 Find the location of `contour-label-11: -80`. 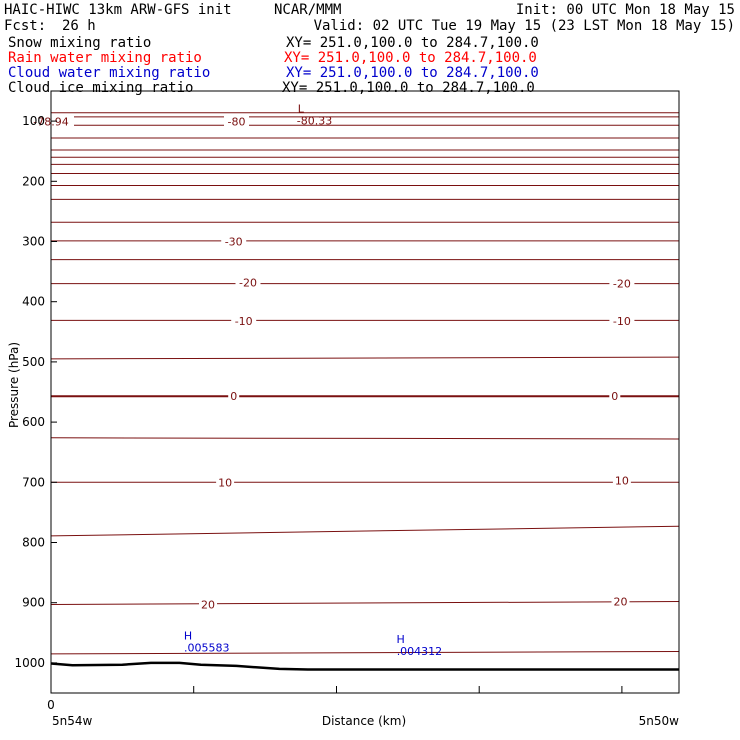

contour-label-11: -80 is located at coordinates (237, 122).